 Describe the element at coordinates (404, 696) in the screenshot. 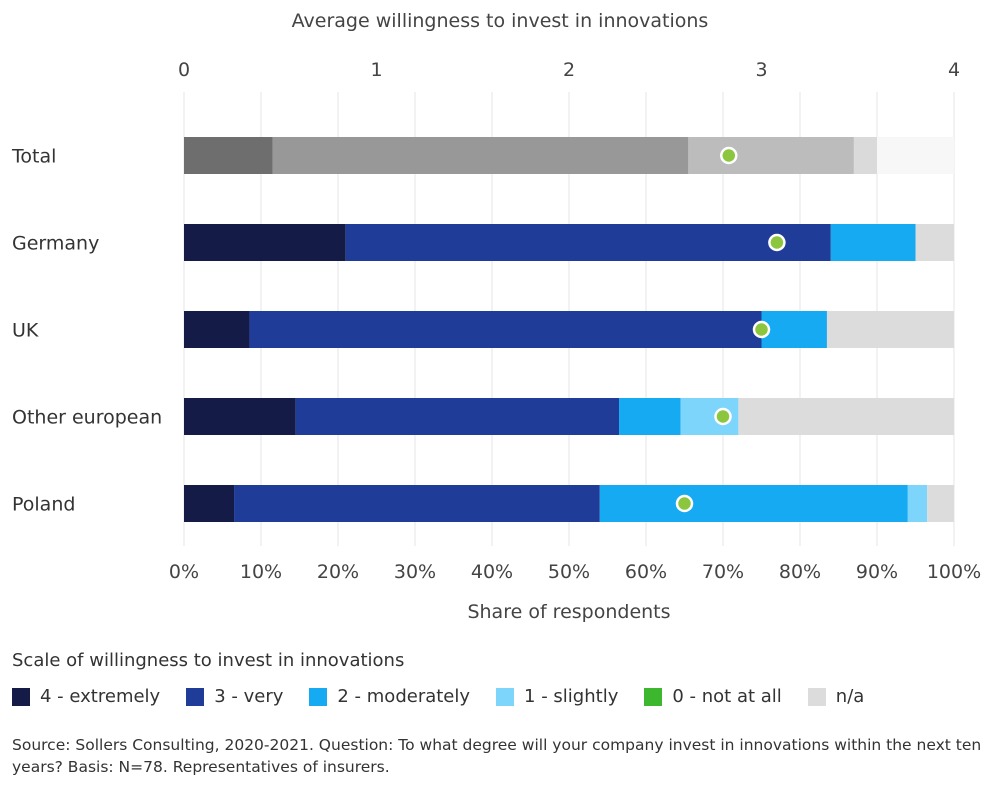

I see `legend-label: 2 - moderately` at that location.